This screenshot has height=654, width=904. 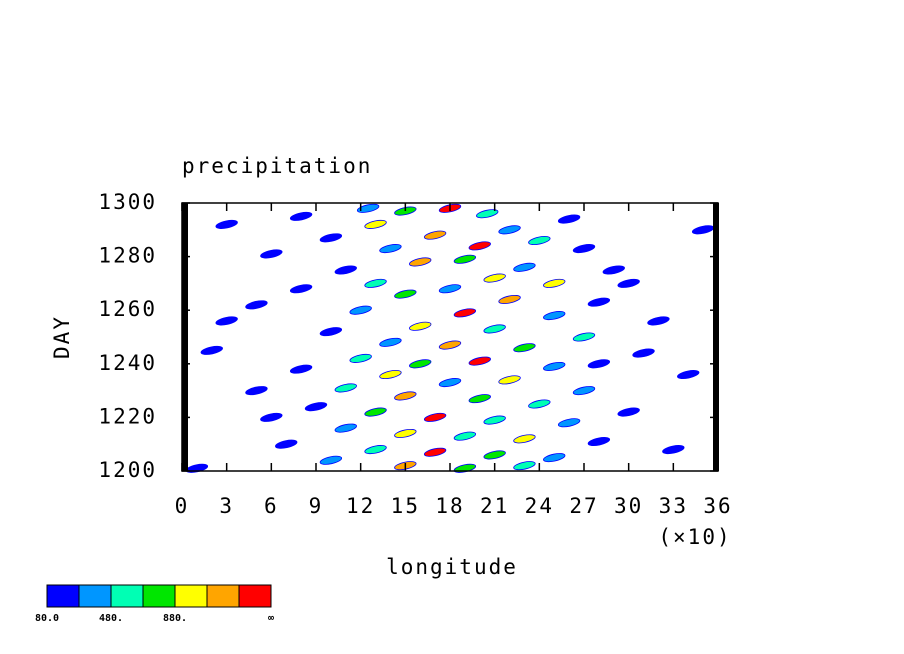 I want to click on x-tick-label: 3, so click(x=226, y=506).